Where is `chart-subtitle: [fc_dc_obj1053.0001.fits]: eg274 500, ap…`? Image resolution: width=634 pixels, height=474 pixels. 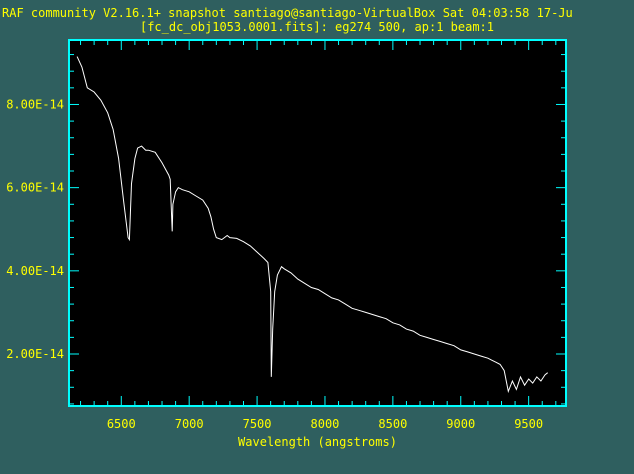
chart-subtitle: [fc_dc_obj1053.0001.fits]: eg274 500, ap… is located at coordinates (316, 27).